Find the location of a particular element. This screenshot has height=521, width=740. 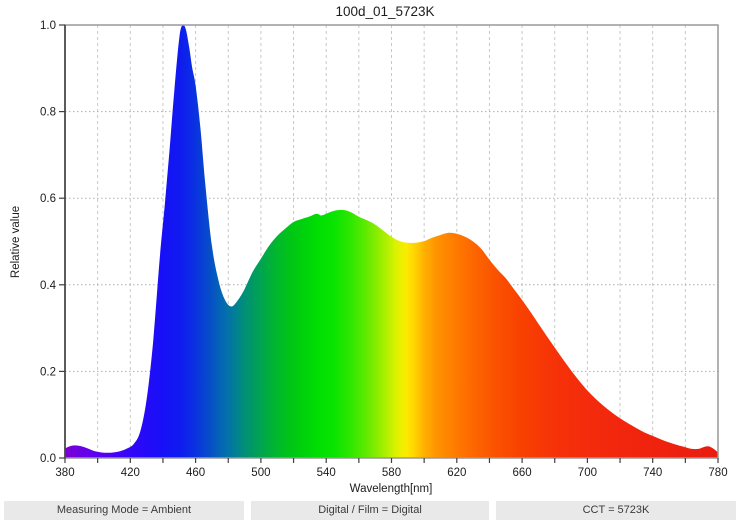

y-axis-label: Relative value is located at coordinates (16, 242).